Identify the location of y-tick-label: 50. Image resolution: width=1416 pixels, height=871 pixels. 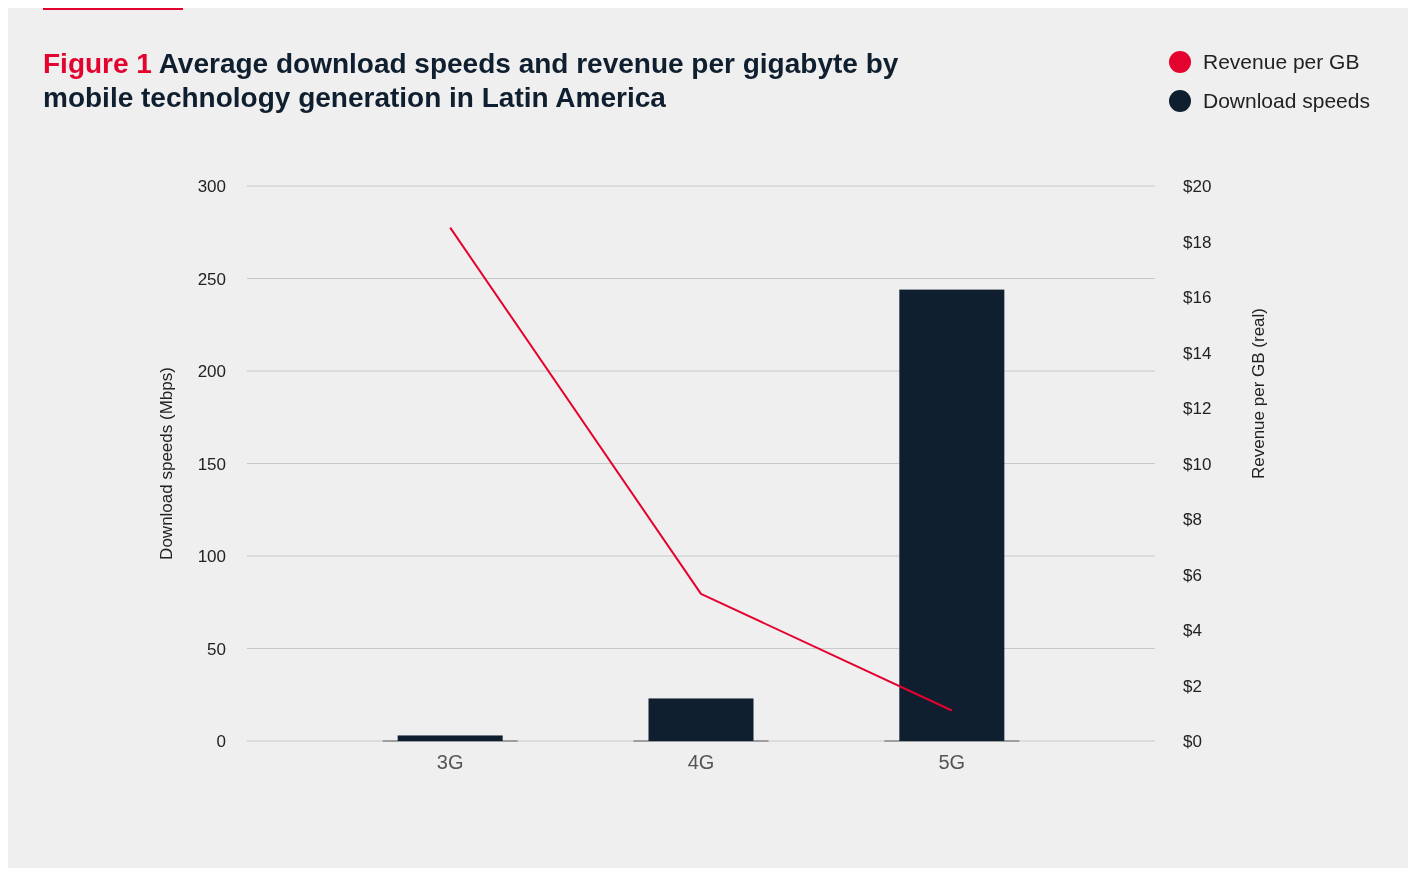
(216, 649).